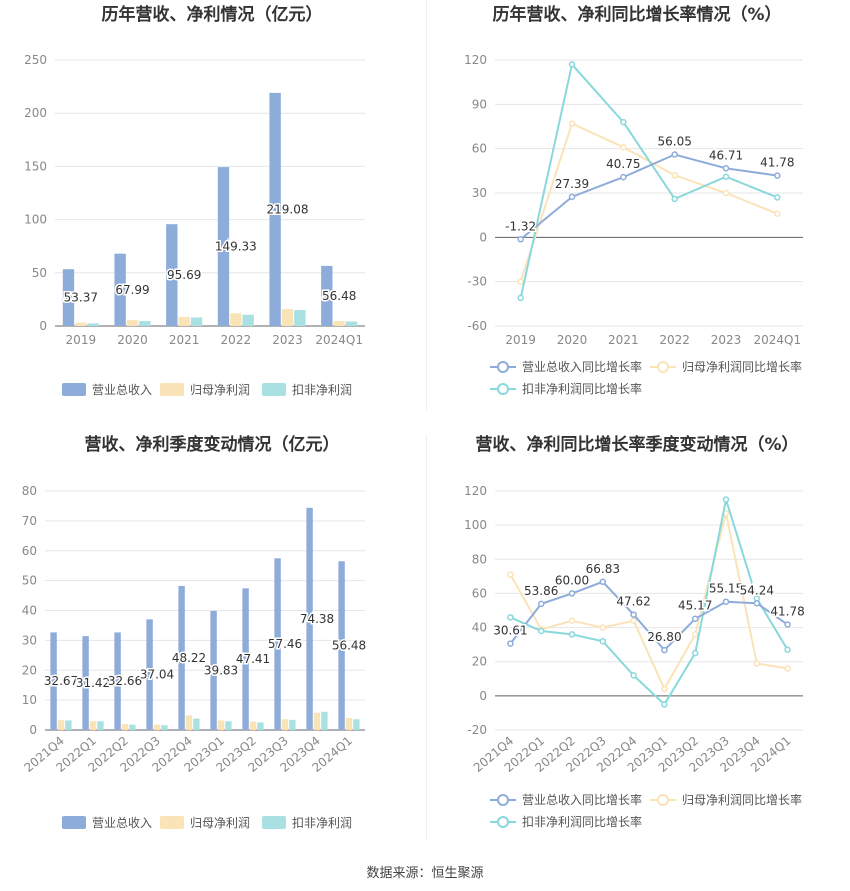 Image resolution: width=850 pixels, height=891 pixels. What do you see at coordinates (29, 700) in the screenshot?
I see `y-tick-label: 10` at bounding box center [29, 700].